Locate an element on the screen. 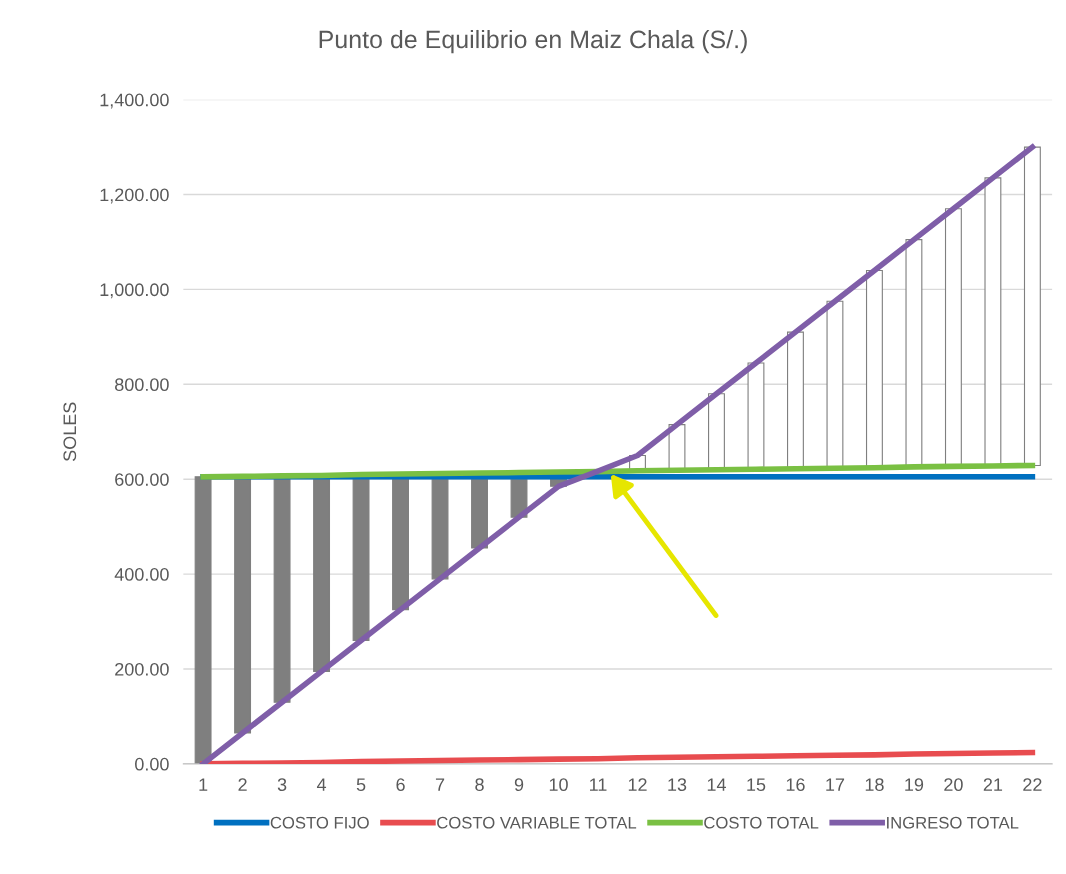 The image size is (1066, 874). x-tick-label: 3 is located at coordinates (282, 785).